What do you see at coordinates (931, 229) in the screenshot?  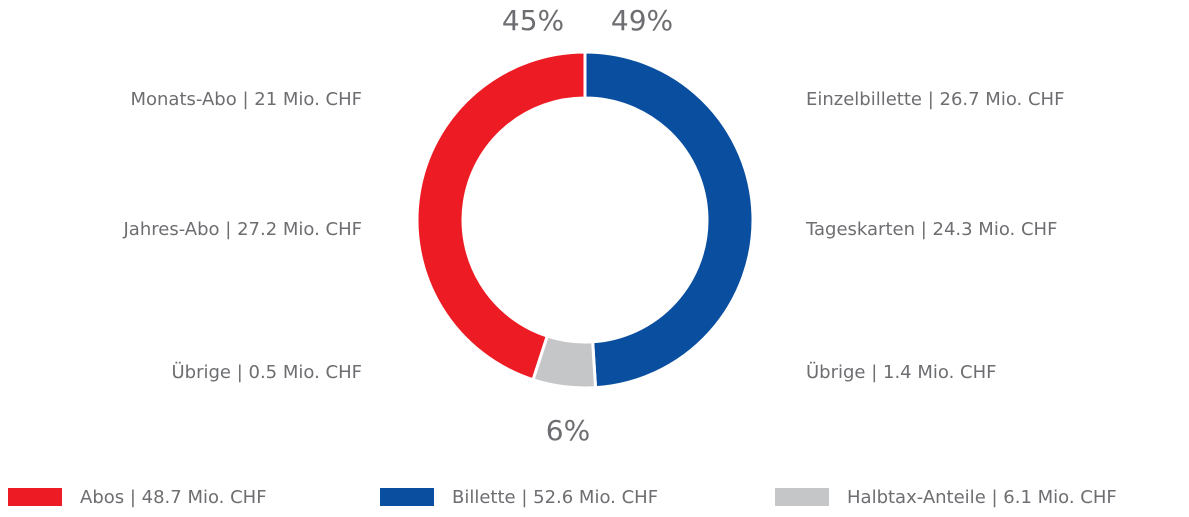 I see `annotation: Tageskarten | 24.3 Mio. CHF` at bounding box center [931, 229].